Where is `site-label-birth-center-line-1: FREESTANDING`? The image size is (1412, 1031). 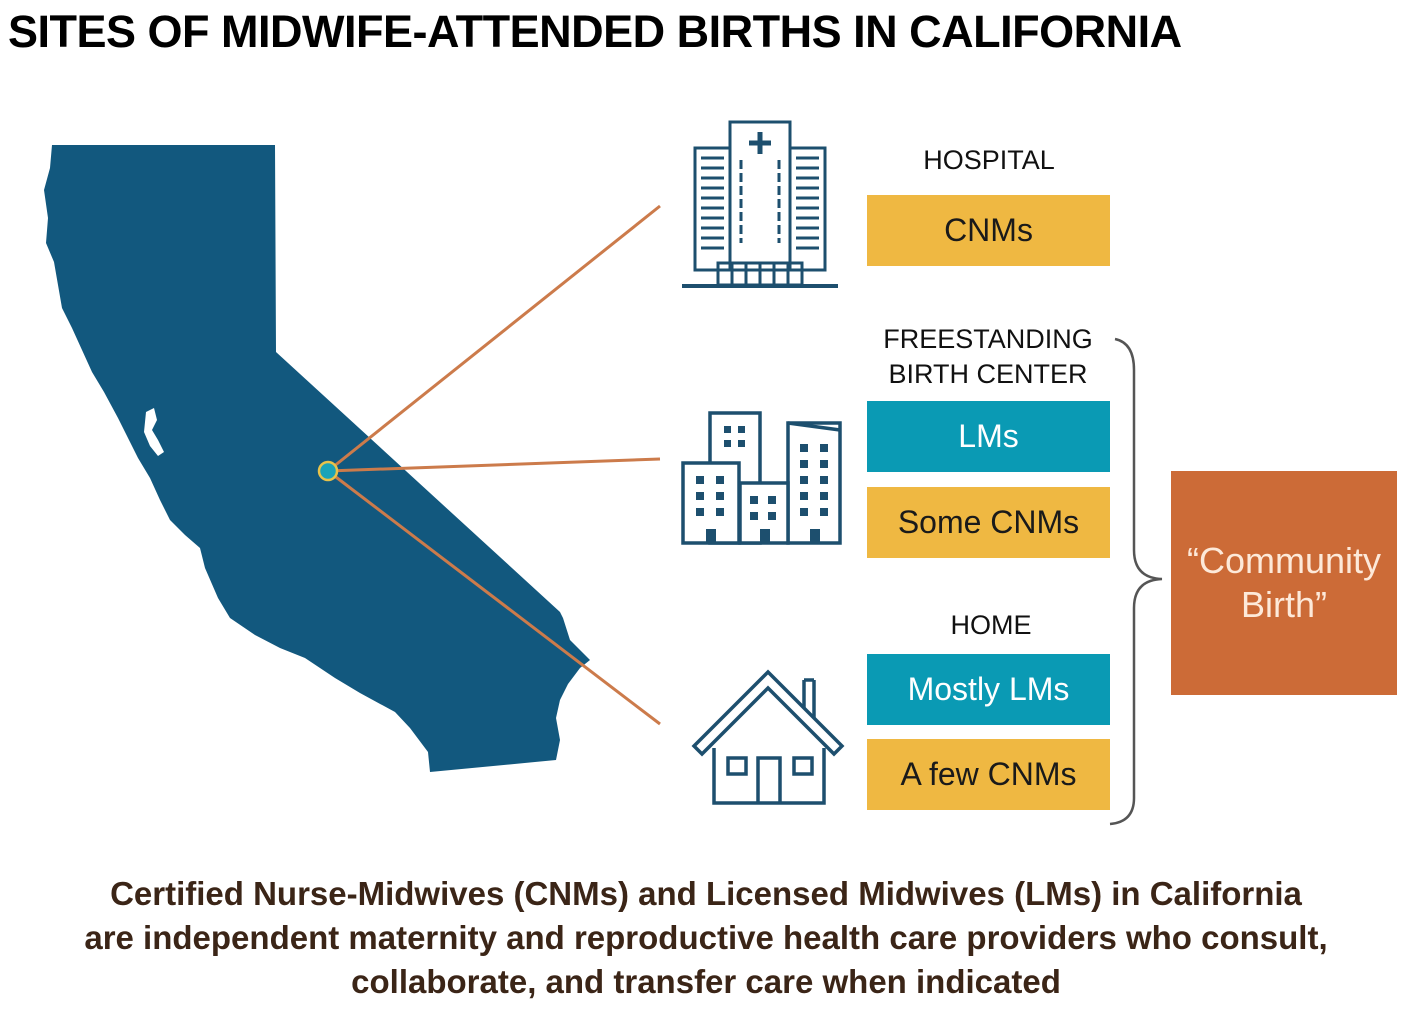 site-label-birth-center-line-1: FREESTANDING is located at coordinates (988, 339).